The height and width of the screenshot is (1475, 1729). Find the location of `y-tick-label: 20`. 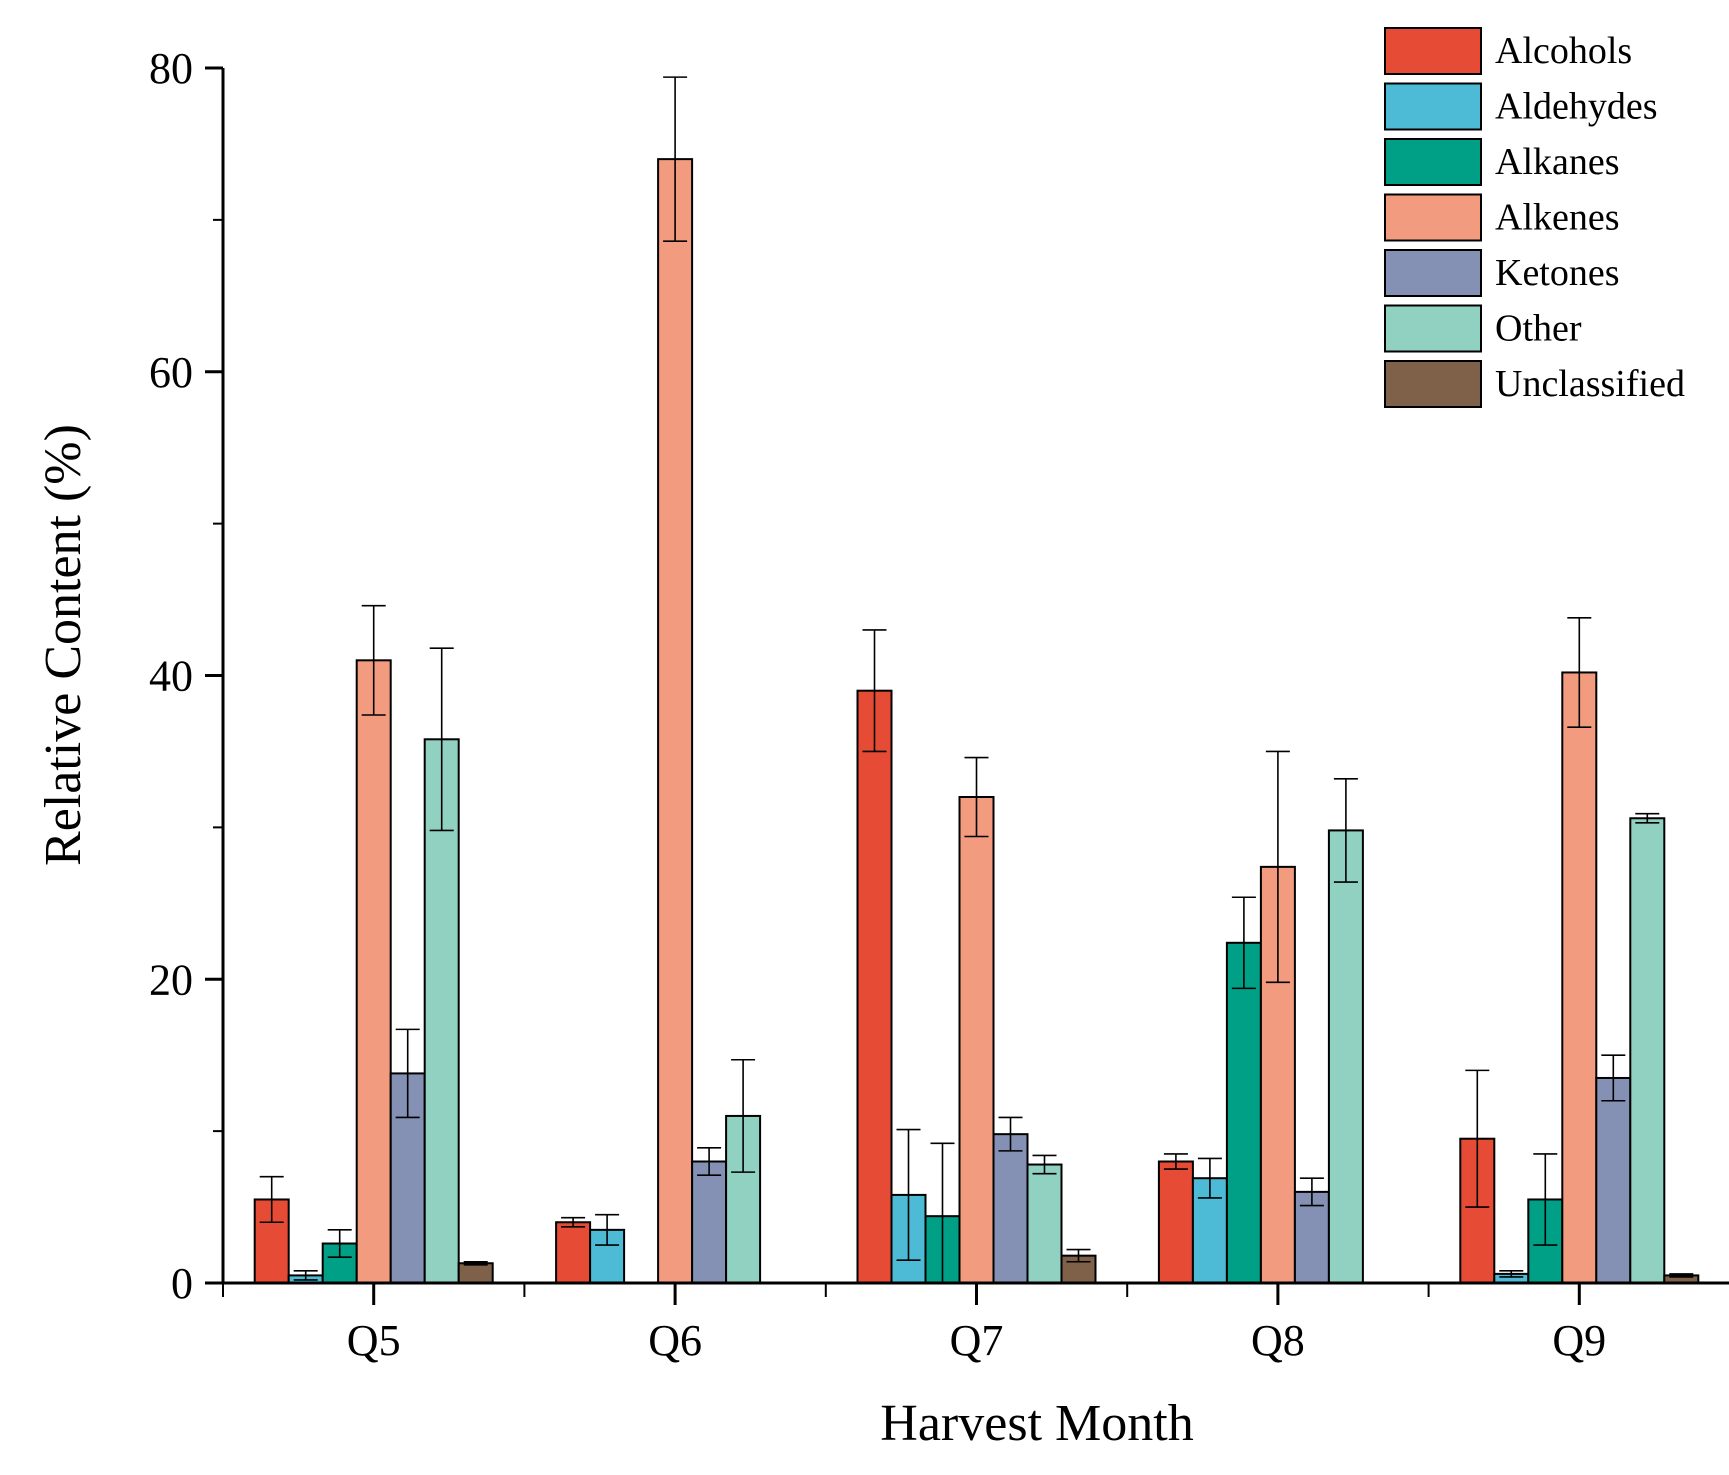

y-tick-label: 20 is located at coordinates (171, 979).